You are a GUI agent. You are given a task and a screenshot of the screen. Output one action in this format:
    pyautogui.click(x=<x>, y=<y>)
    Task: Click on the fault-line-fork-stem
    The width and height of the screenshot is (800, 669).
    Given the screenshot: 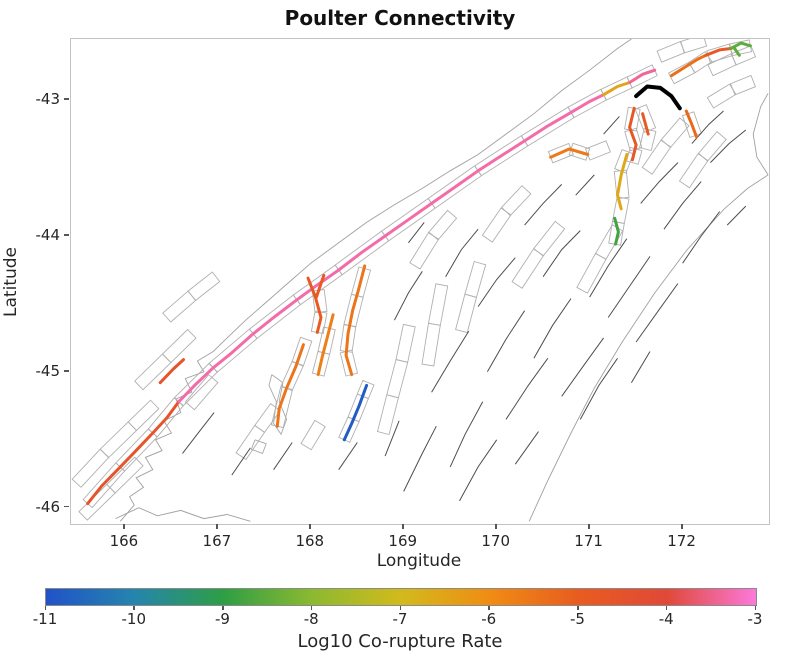 What is the action you would take?
    pyautogui.click(x=318, y=314)
    